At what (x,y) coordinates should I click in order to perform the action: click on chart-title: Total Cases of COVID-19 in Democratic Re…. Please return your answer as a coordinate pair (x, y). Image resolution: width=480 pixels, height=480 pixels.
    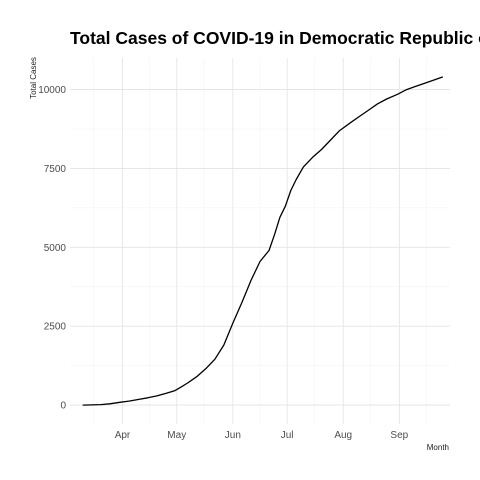
    Looking at the image, I should click on (275, 38).